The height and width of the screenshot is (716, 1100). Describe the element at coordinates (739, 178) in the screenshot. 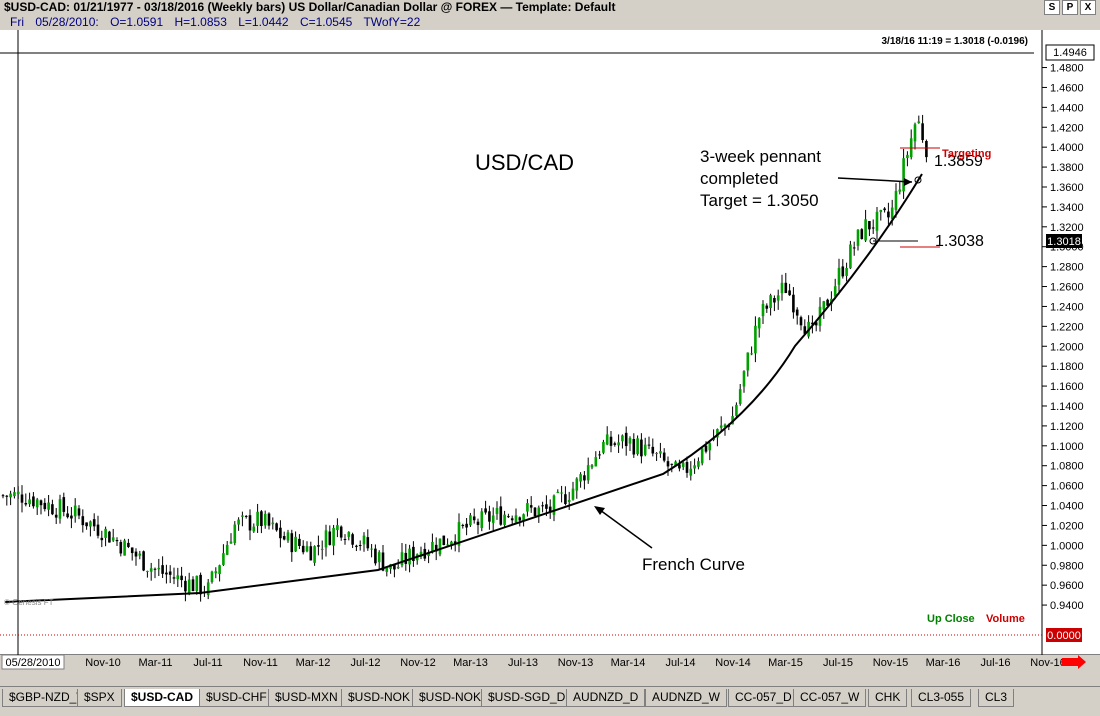

I see `pennant-text-2: completed` at that location.